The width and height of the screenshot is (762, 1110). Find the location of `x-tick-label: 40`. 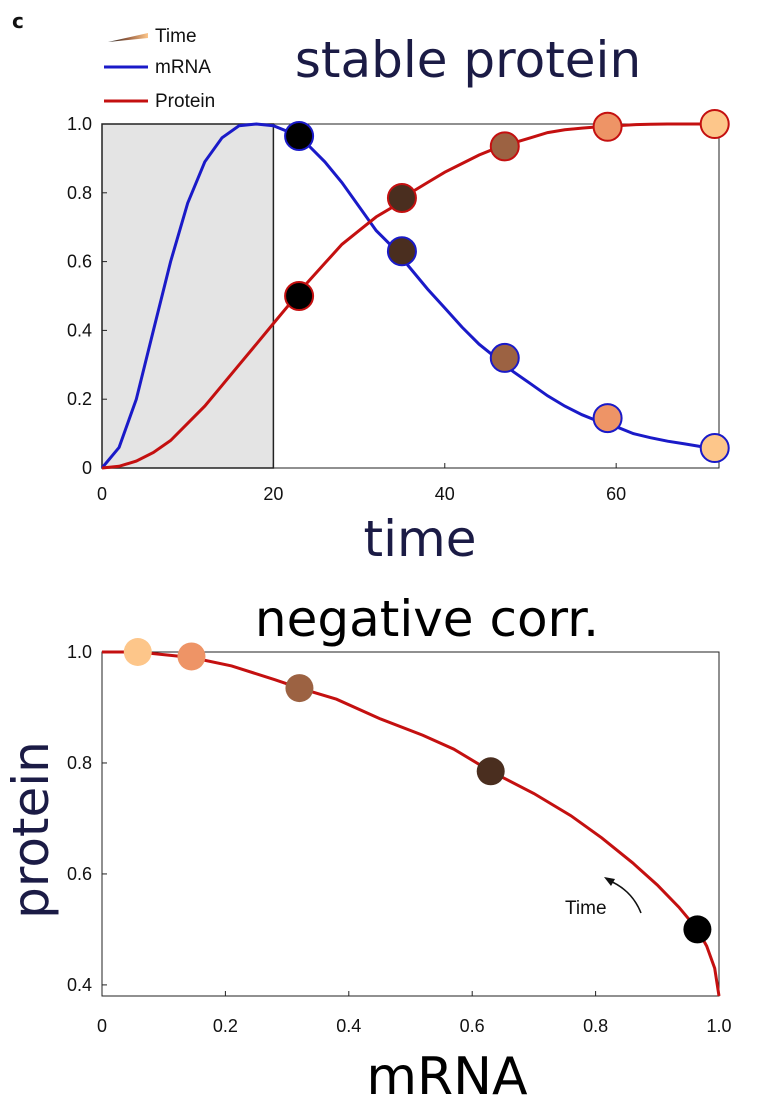

x-tick-label: 40 is located at coordinates (445, 494).